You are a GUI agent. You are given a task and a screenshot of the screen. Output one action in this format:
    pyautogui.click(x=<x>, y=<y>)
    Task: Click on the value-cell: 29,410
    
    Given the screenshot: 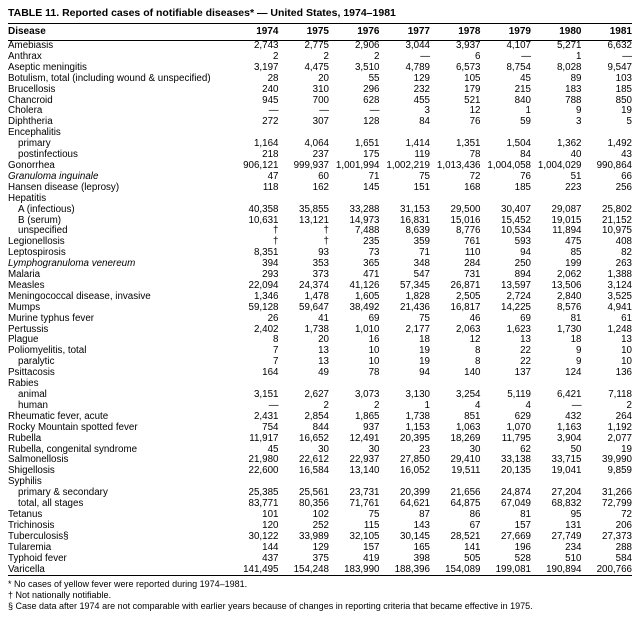 What is the action you would take?
    pyautogui.click(x=465, y=460)
    